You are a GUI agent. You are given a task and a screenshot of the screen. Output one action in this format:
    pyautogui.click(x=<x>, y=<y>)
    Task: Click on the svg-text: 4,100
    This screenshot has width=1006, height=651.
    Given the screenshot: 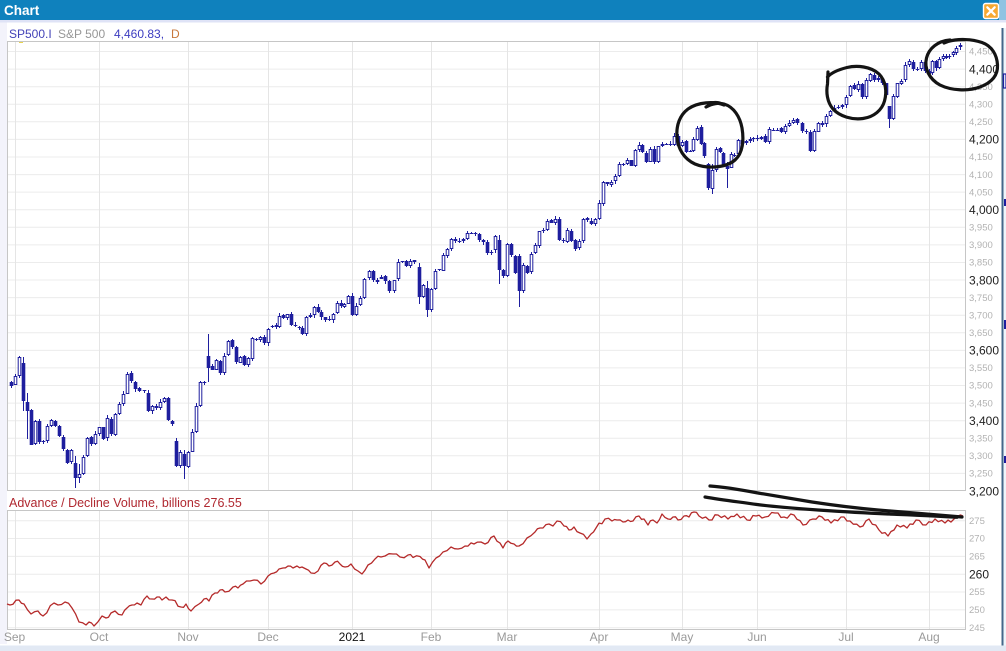 What is the action you would take?
    pyautogui.click(x=981, y=175)
    